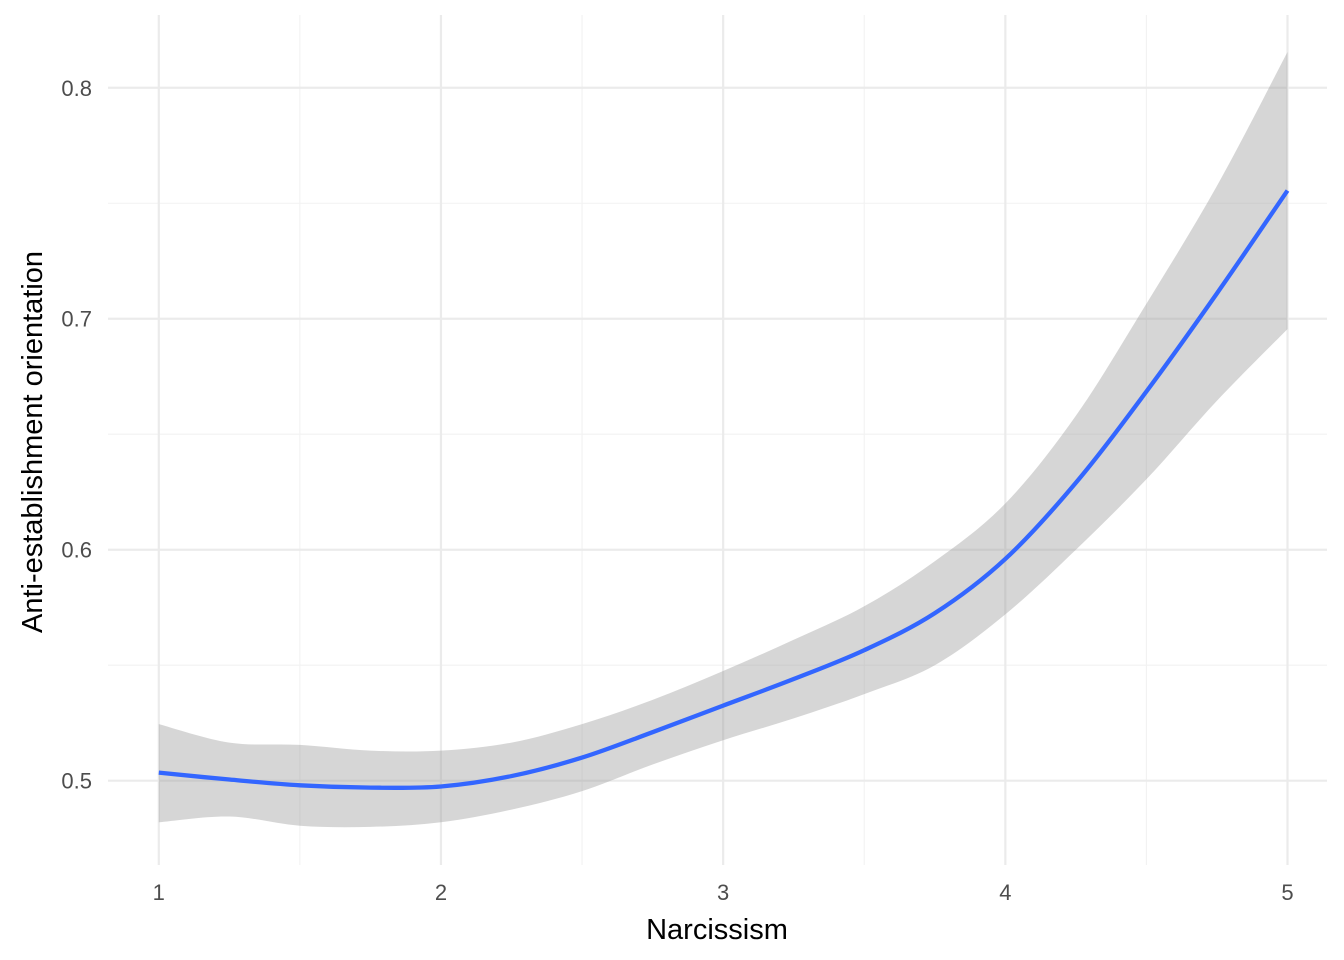  What do you see at coordinates (1005, 892) in the screenshot?
I see `x-tick-label: 4` at bounding box center [1005, 892].